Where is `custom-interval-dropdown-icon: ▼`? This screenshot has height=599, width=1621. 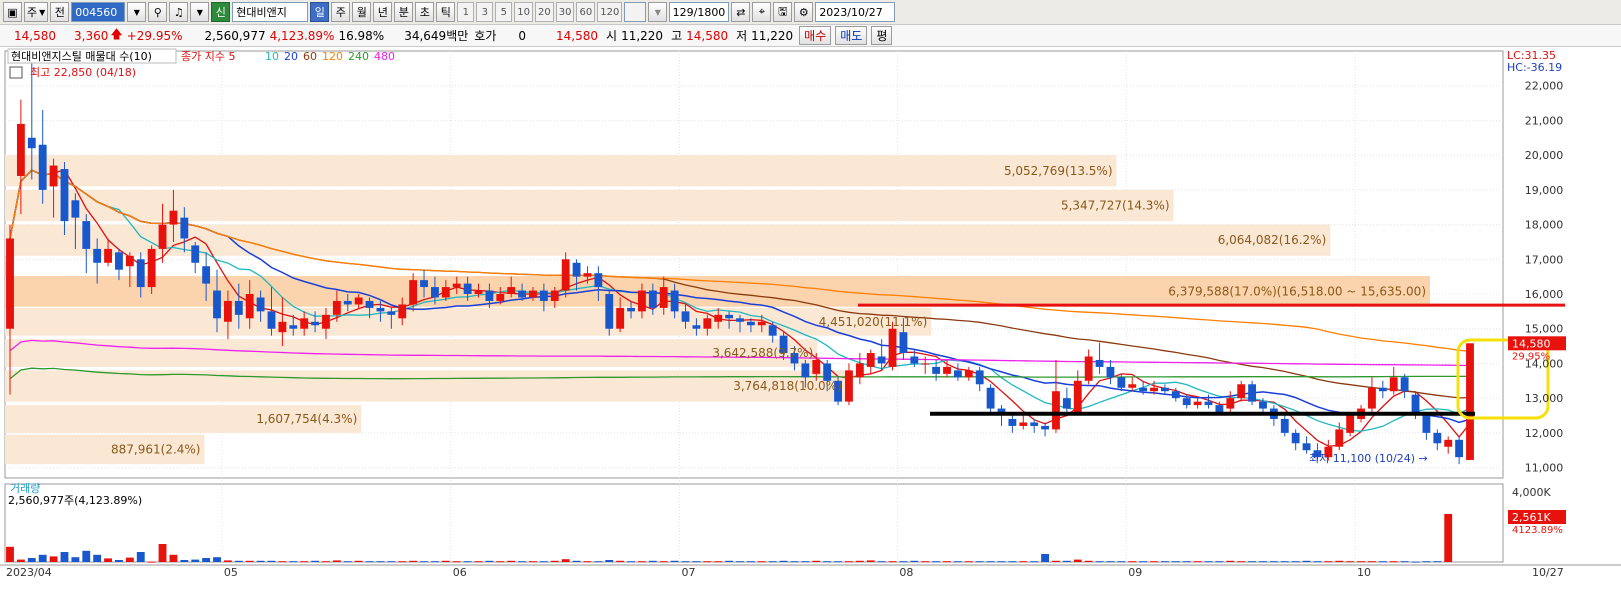 custom-interval-dropdown-icon: ▼ is located at coordinates (658, 12).